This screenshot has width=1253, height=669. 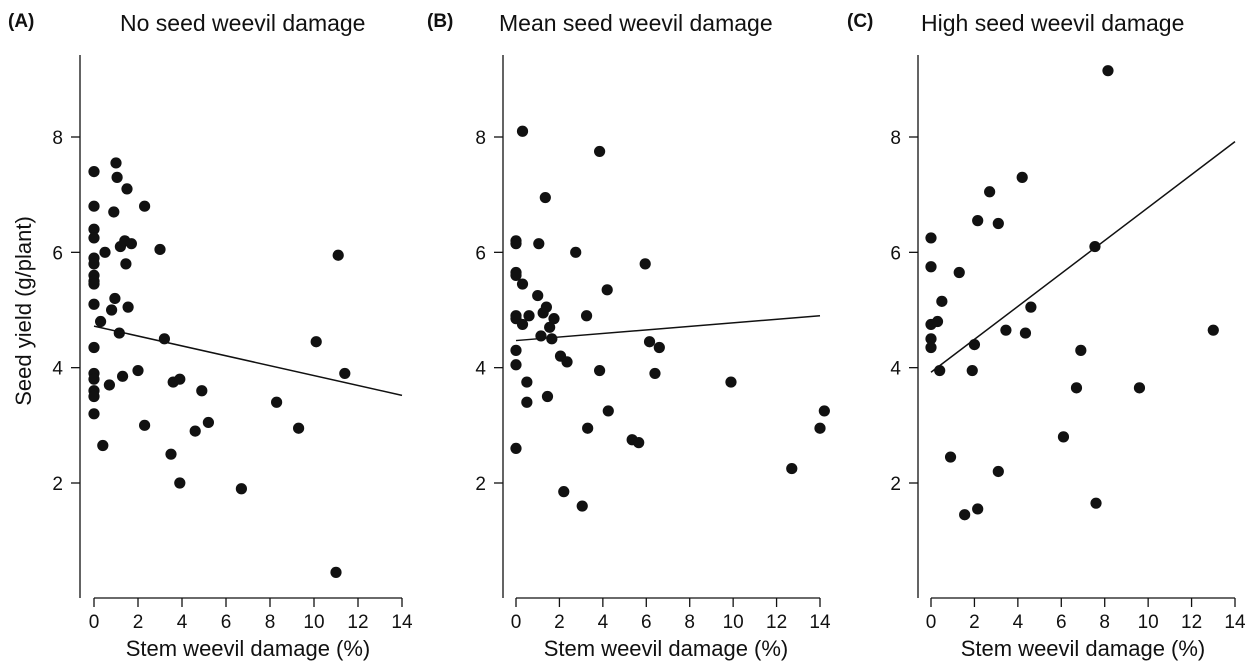 I want to click on panel-b-x-tick-label: 12, so click(x=776, y=622).